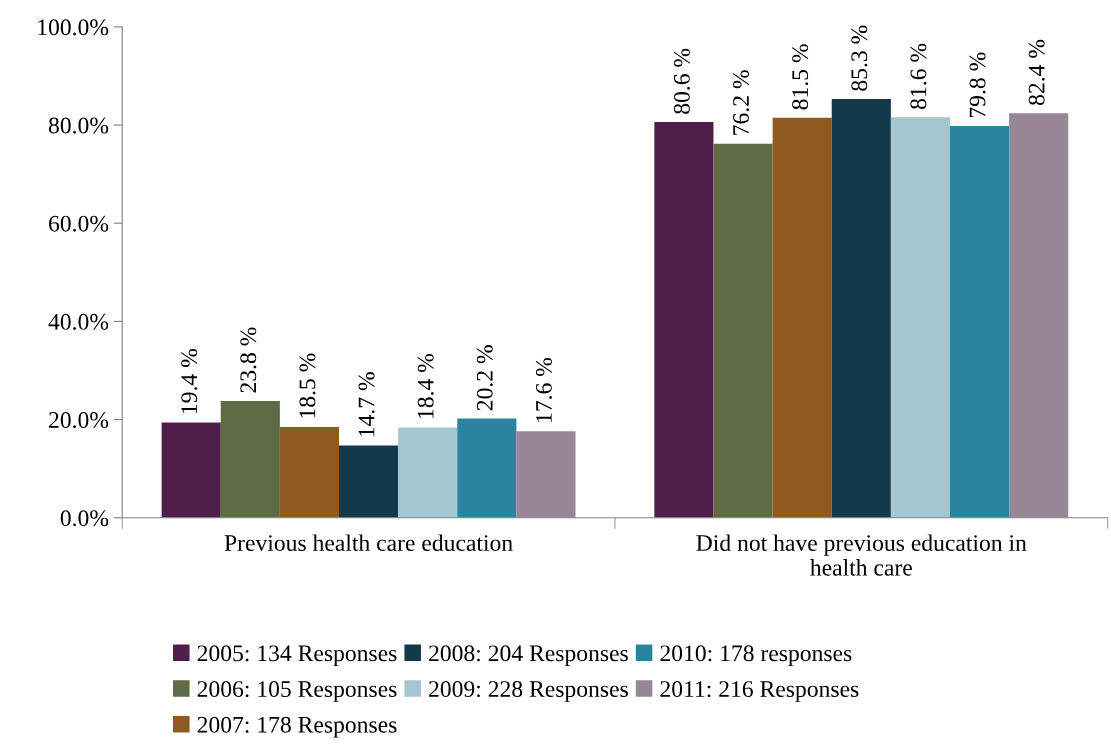 The image size is (1111, 746). Describe the element at coordinates (741, 102) in the screenshot. I see `data-label: 76.2 %` at that location.